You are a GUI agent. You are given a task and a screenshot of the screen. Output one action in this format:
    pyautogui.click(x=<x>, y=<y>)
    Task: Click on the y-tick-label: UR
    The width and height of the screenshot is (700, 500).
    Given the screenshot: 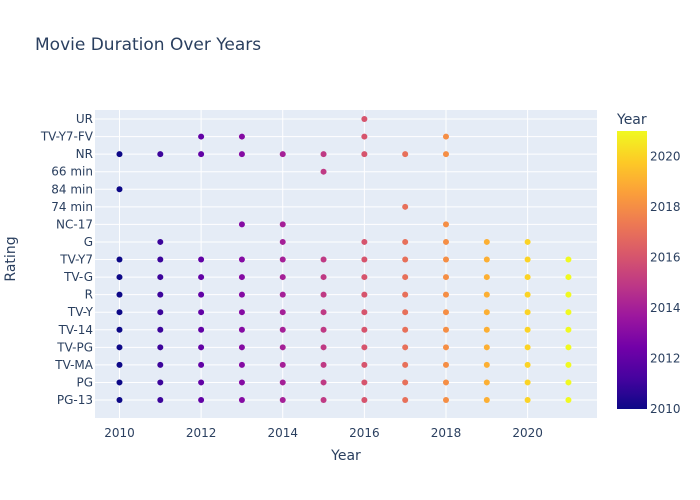 What is the action you would take?
    pyautogui.click(x=84, y=119)
    